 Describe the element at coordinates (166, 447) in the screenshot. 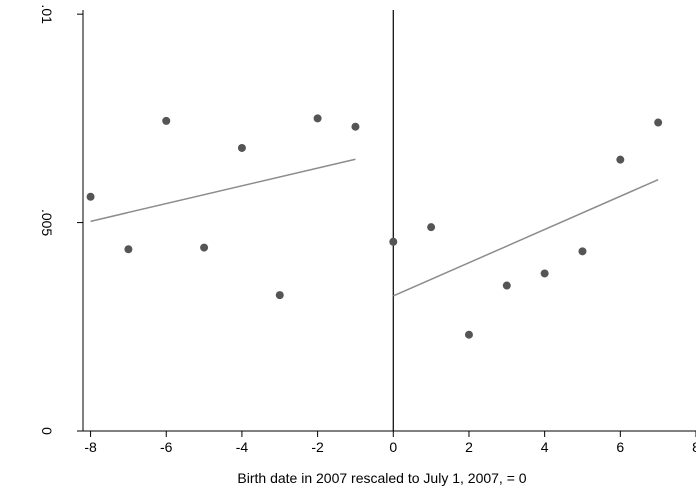

I see `x-tick-label: -6` at that location.